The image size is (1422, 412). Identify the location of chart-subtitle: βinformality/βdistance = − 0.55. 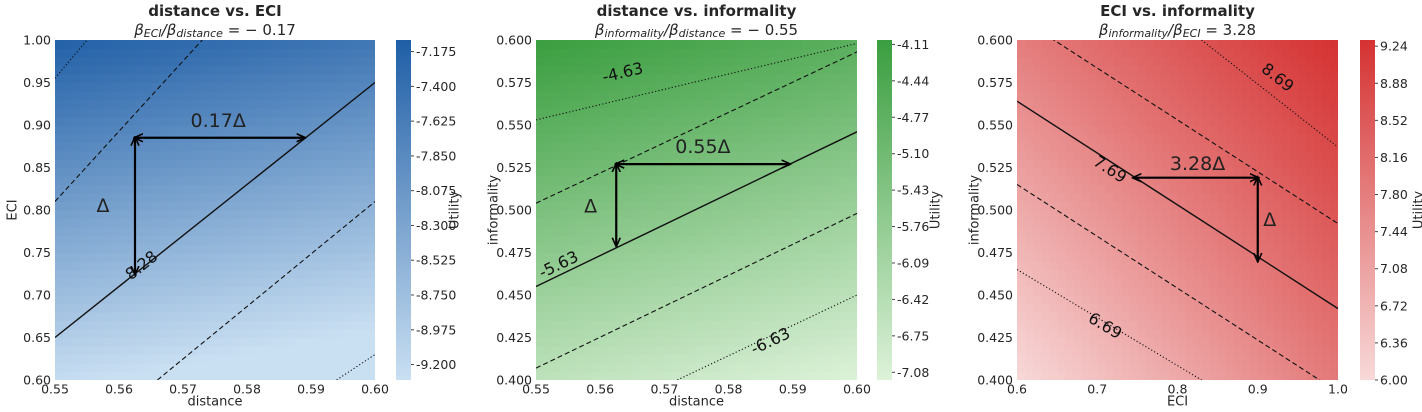
(696, 30).